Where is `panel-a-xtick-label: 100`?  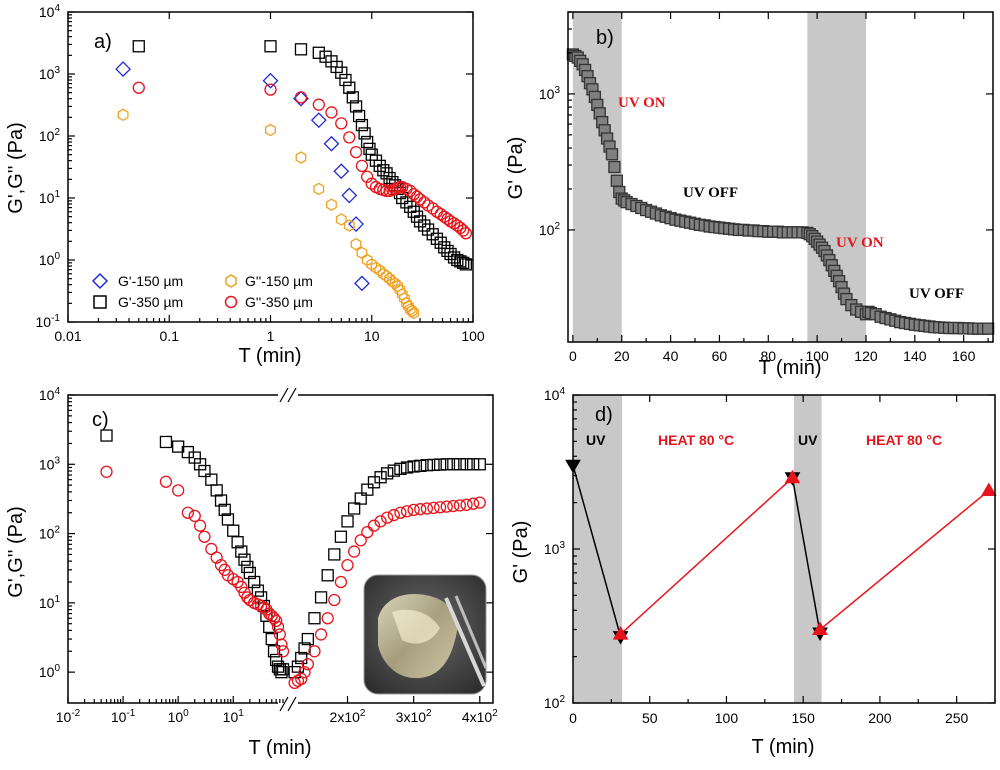 panel-a-xtick-label: 100 is located at coordinates (473, 336).